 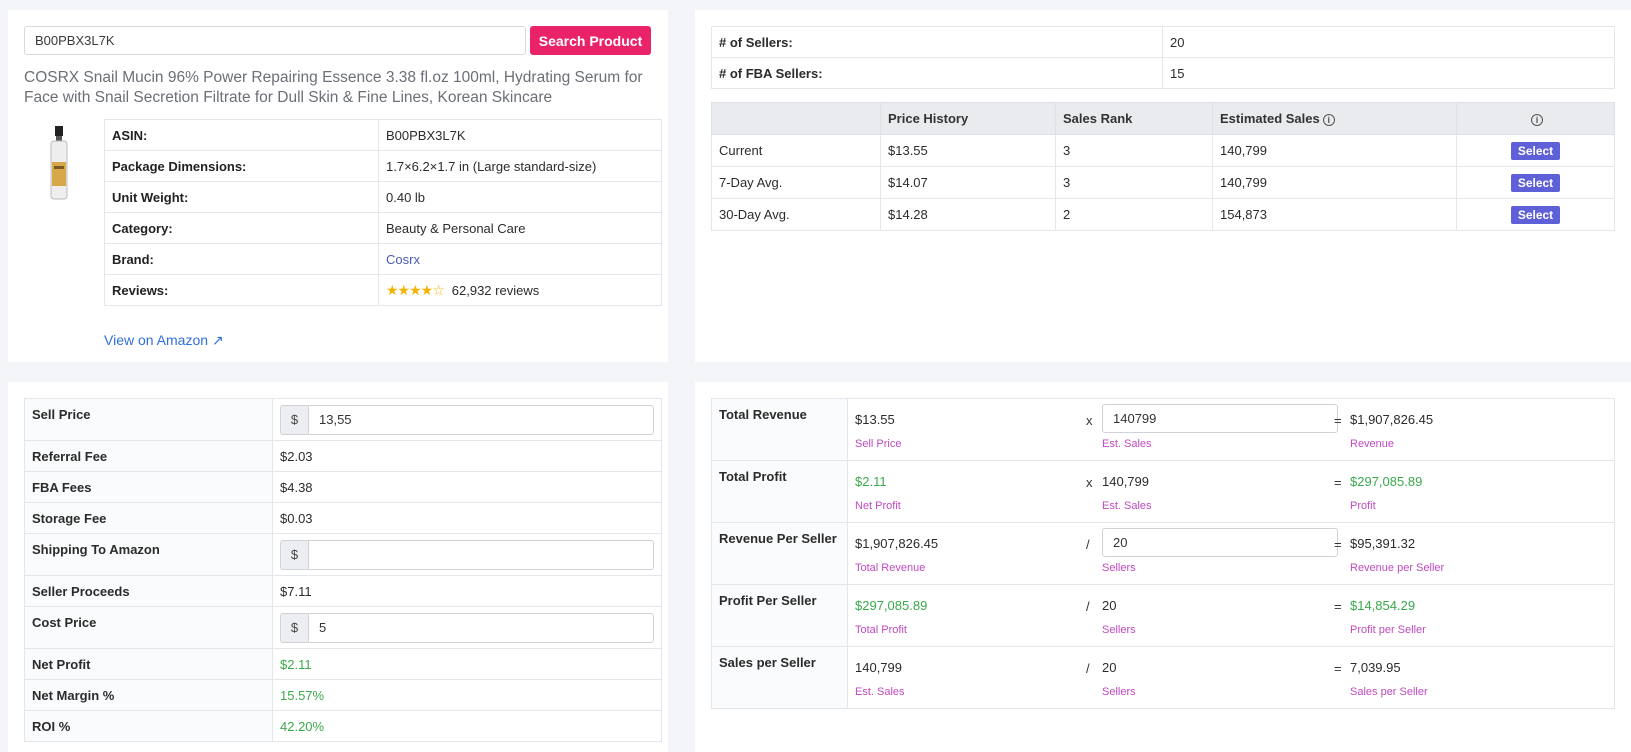 What do you see at coordinates (875, 419) in the screenshot?
I see `calc-operand-a: $13.55` at bounding box center [875, 419].